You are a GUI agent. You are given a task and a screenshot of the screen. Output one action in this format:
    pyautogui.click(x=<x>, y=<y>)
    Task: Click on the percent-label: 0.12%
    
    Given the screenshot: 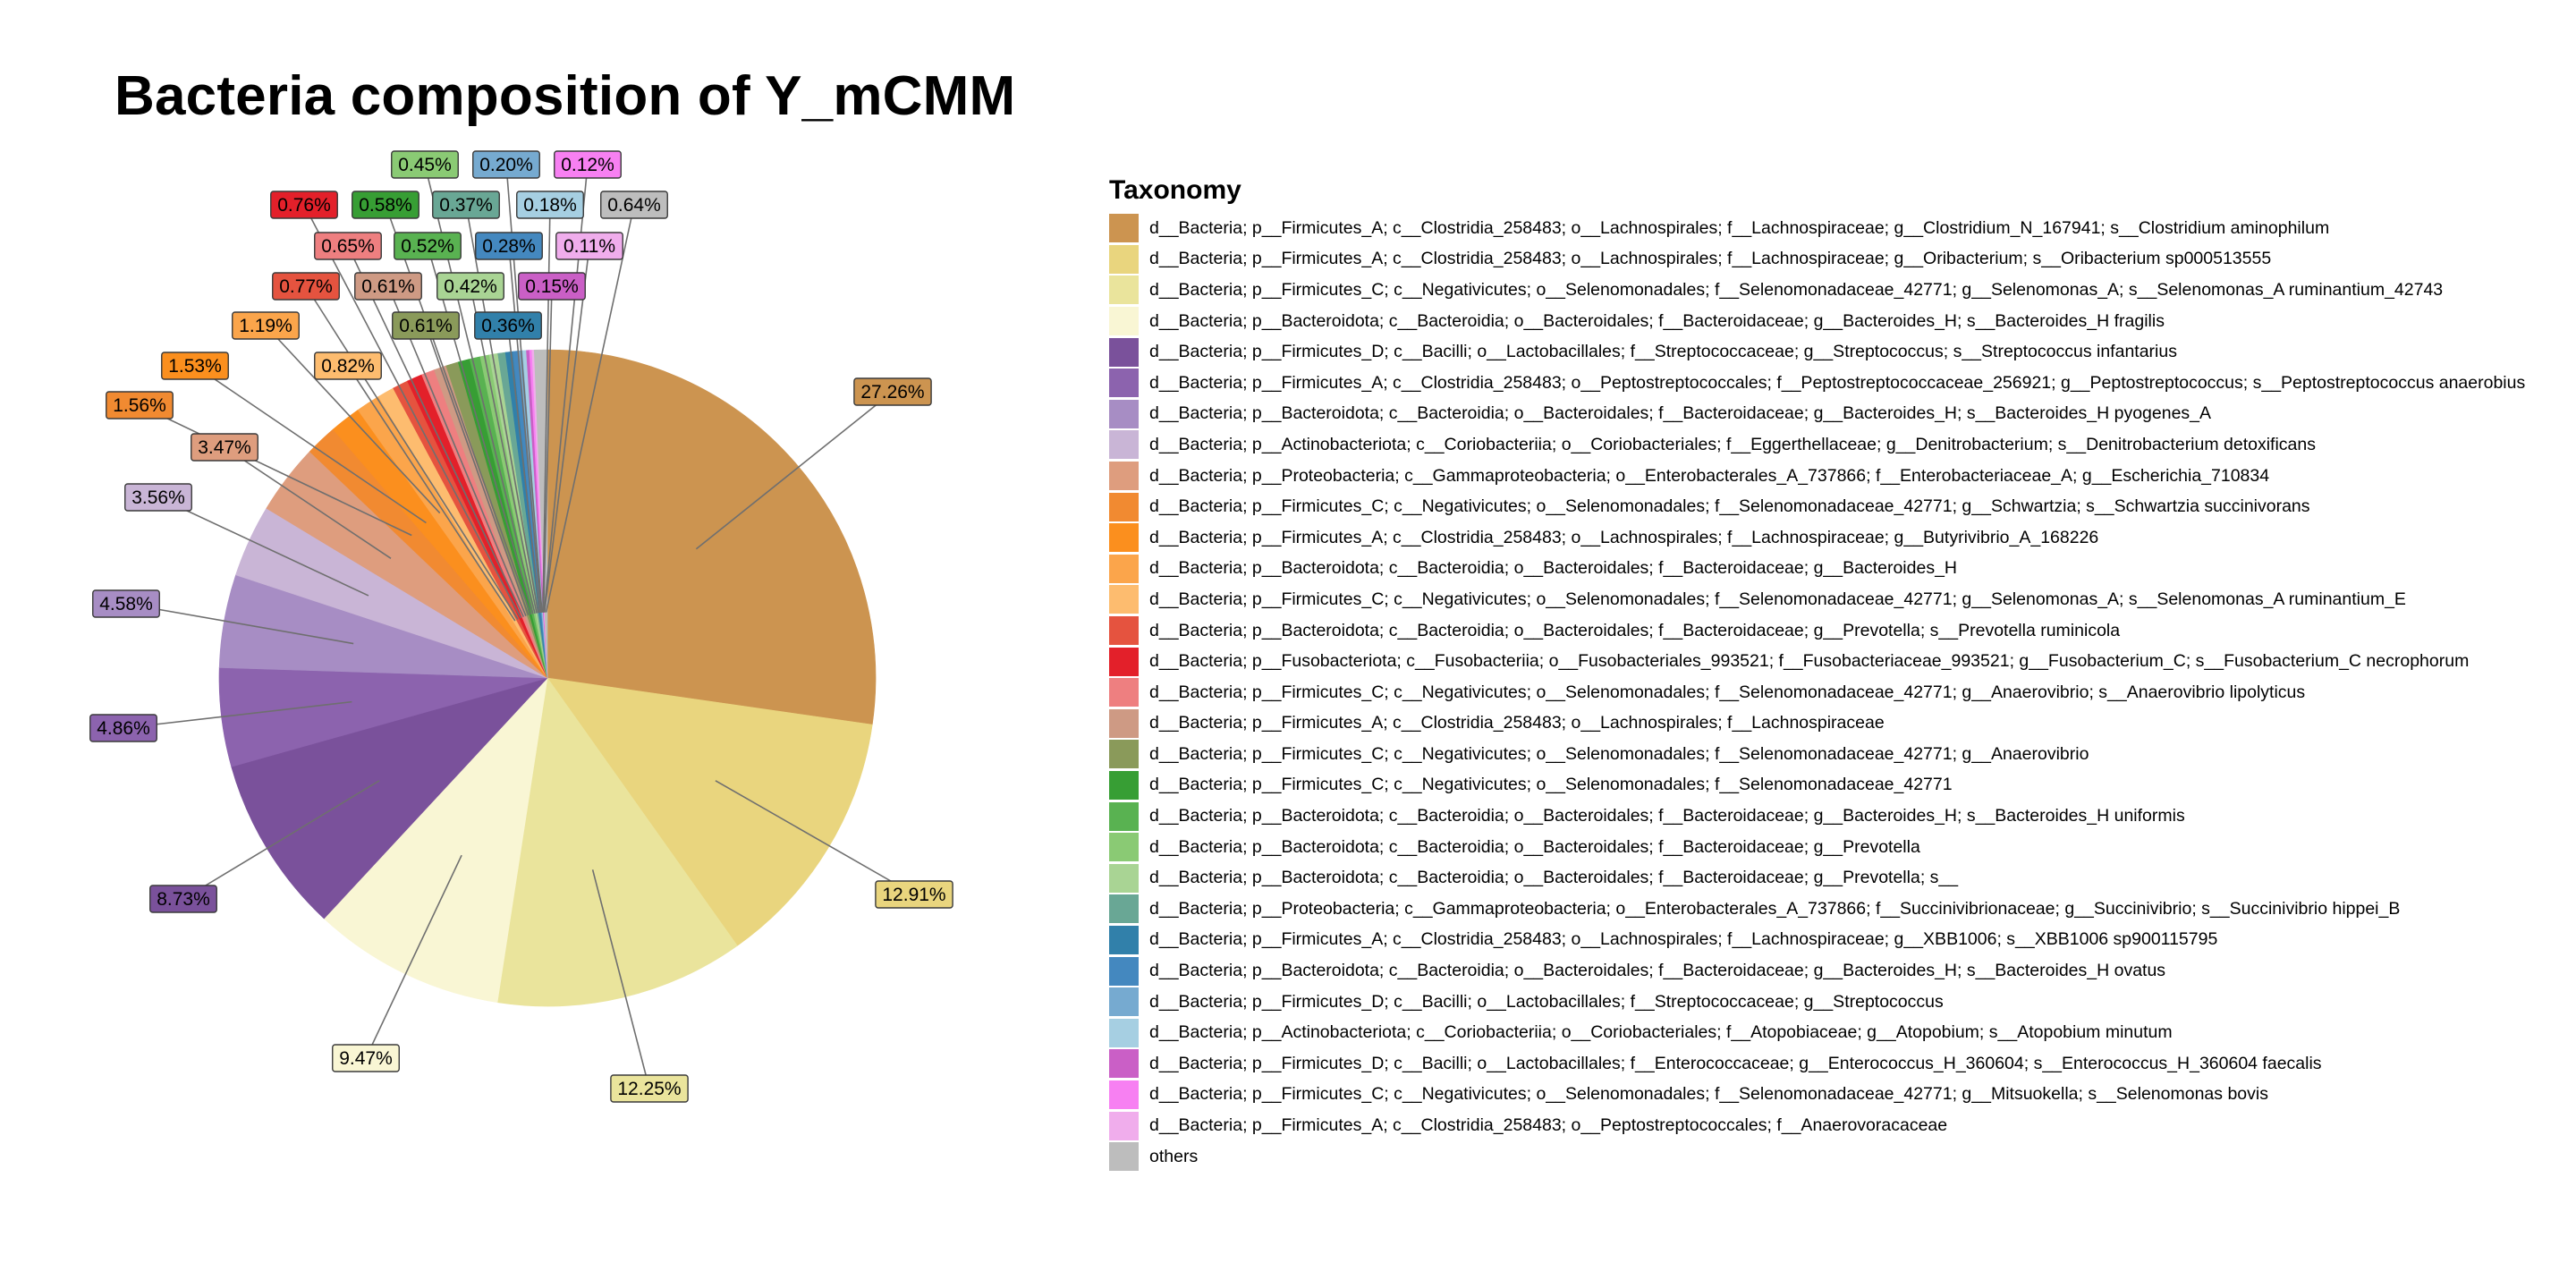 What is the action you would take?
    pyautogui.click(x=588, y=164)
    